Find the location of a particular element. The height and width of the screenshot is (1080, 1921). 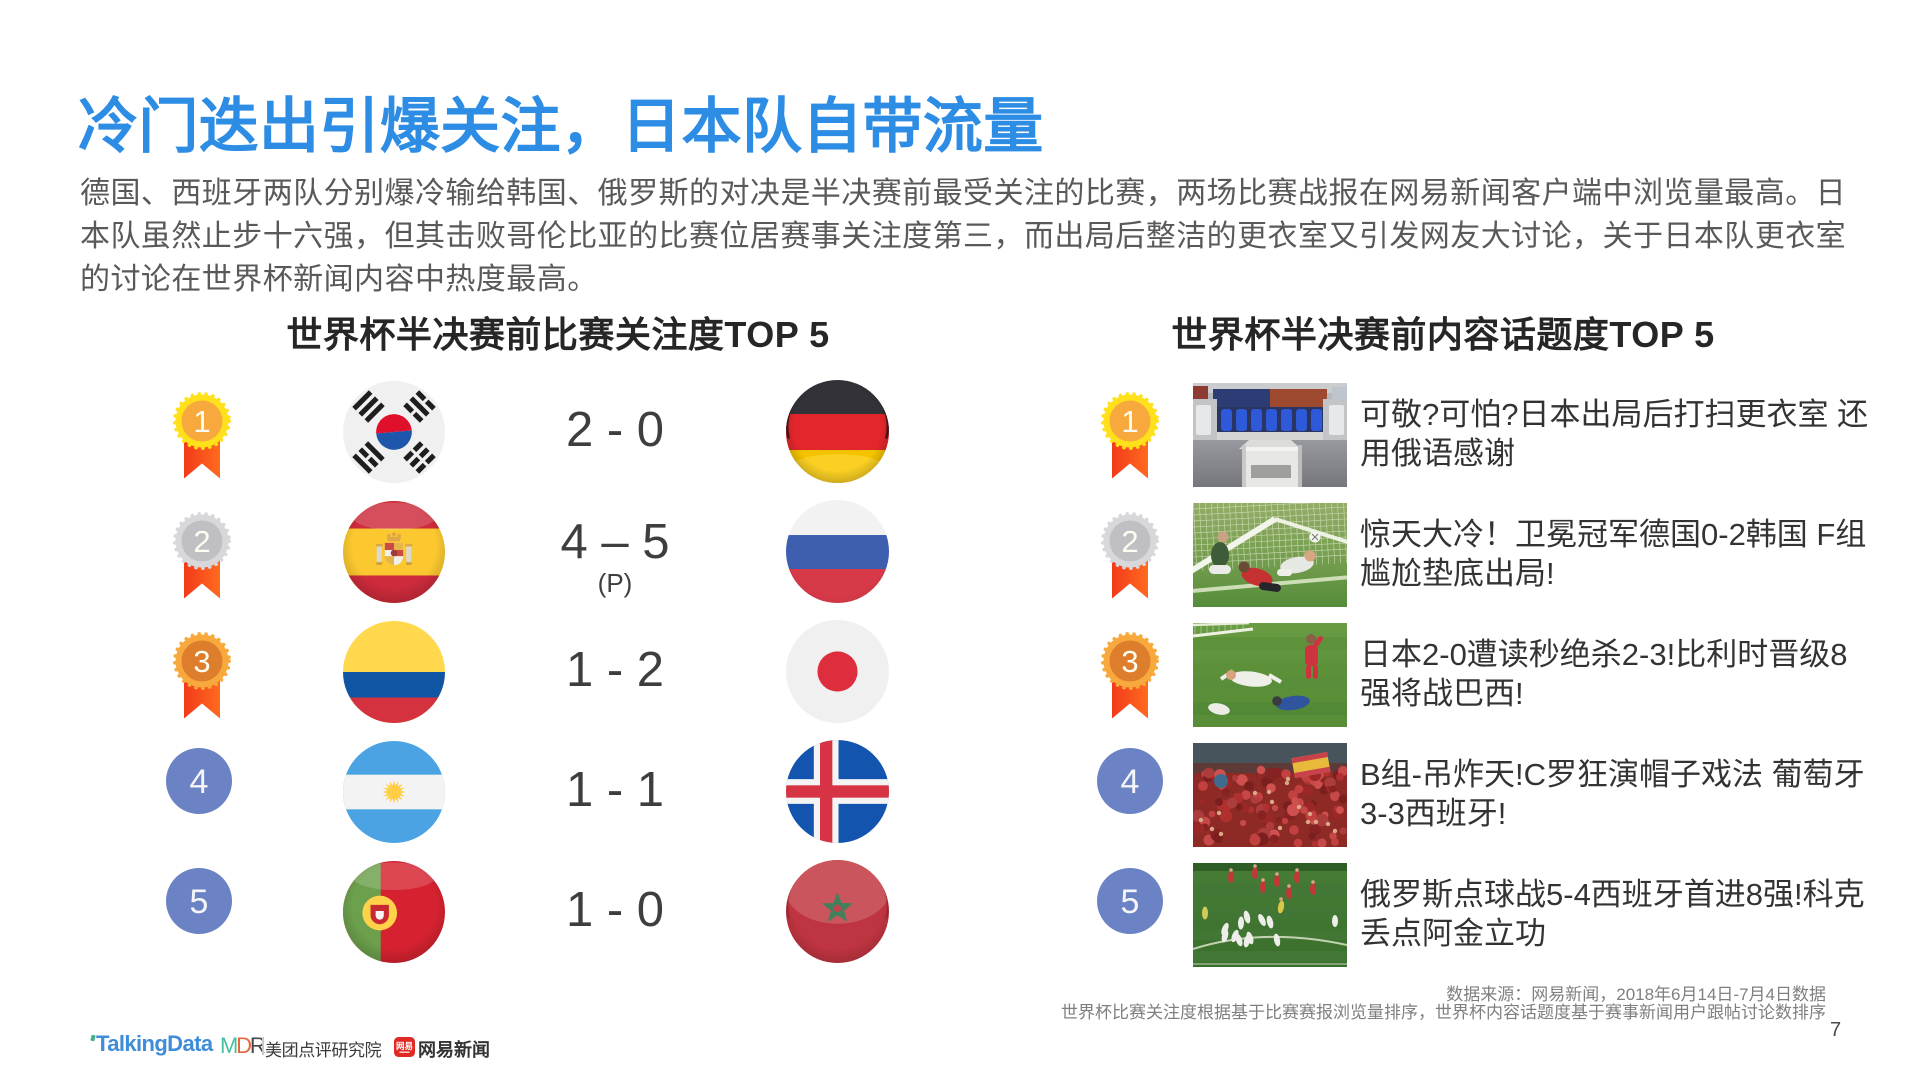

svg-text: 网易 is located at coordinates (404, 1046).